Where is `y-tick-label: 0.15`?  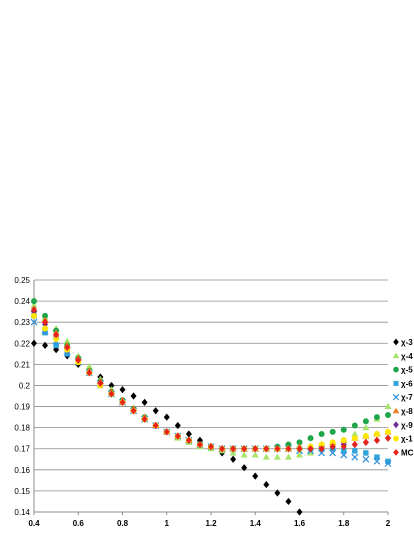
y-tick-label: 0.15 is located at coordinates (22, 491).